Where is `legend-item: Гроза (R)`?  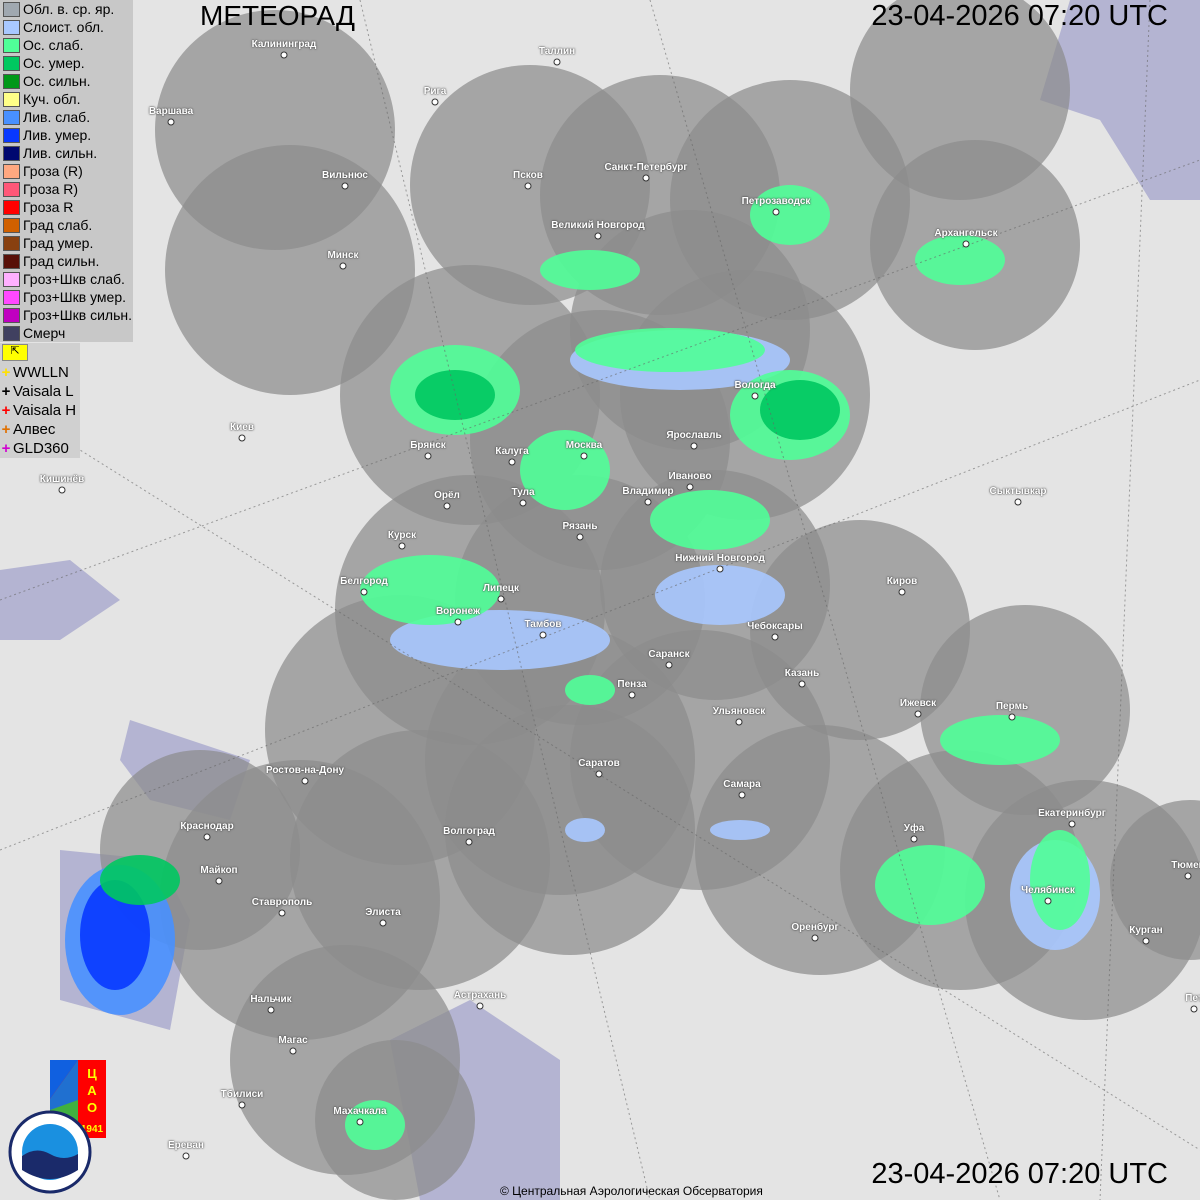 legend-item: Гроза (R) is located at coordinates (66, 171).